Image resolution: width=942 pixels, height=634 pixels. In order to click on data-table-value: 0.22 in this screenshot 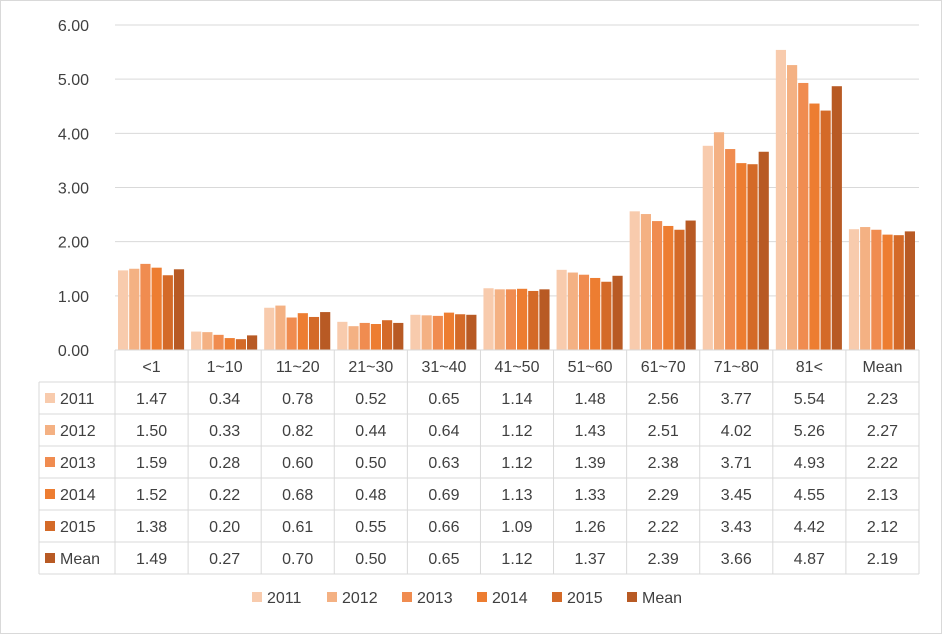, I will do `click(224, 495)`.